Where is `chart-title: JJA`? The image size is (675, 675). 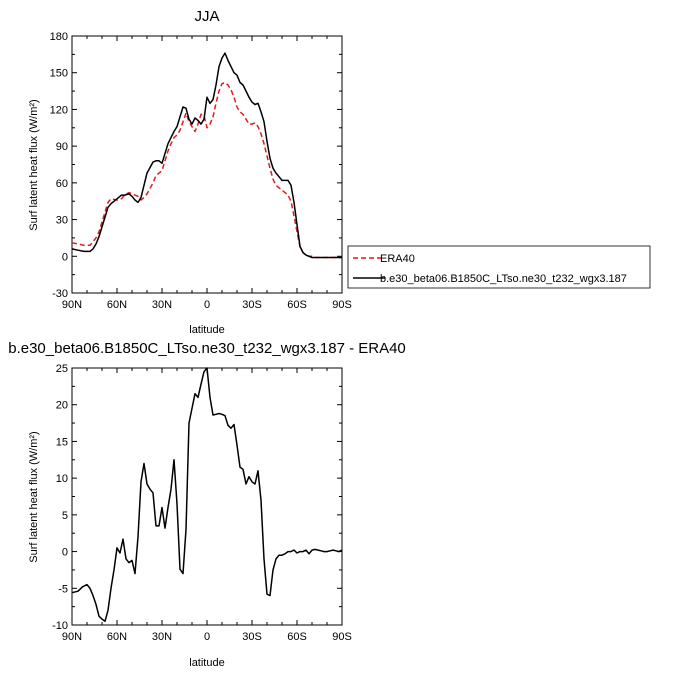 chart-title: JJA is located at coordinates (206, 16).